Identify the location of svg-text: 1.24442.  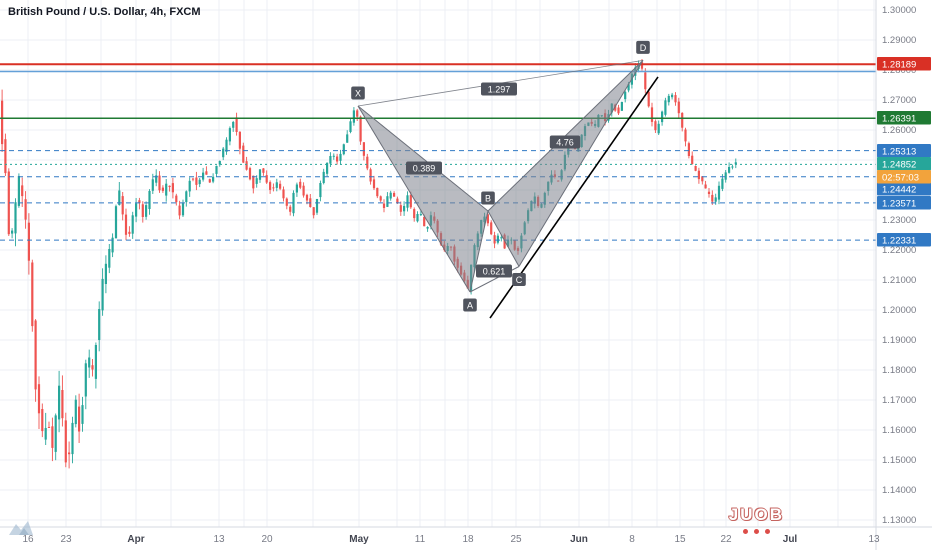
(899, 190).